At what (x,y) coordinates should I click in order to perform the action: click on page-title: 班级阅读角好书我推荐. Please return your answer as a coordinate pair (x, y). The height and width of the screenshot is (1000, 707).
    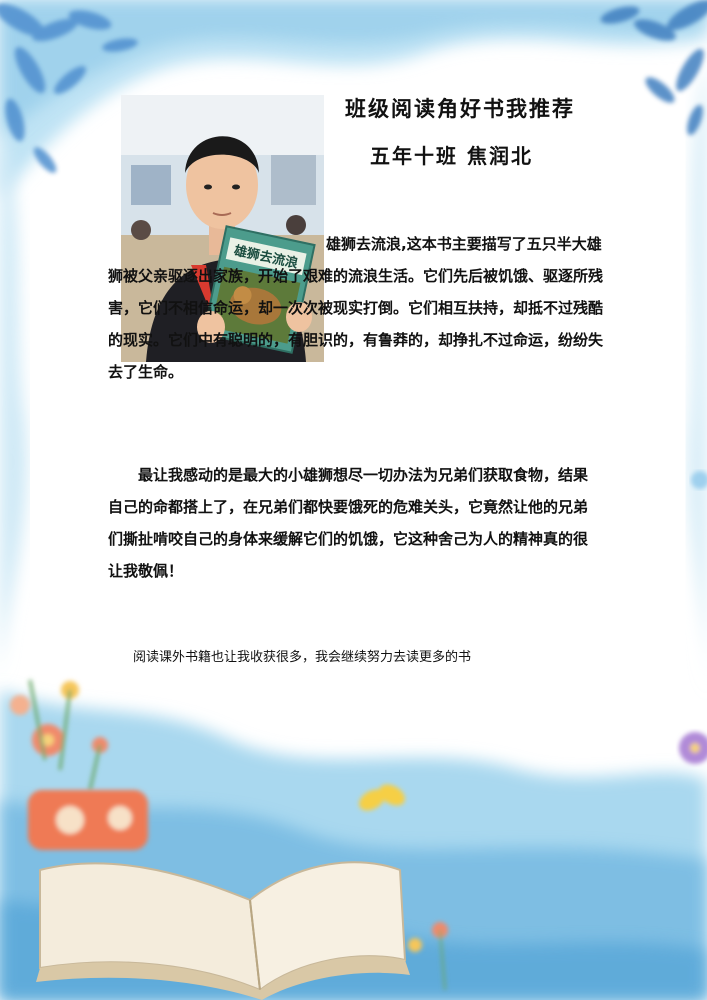
    Looking at the image, I should click on (460, 109).